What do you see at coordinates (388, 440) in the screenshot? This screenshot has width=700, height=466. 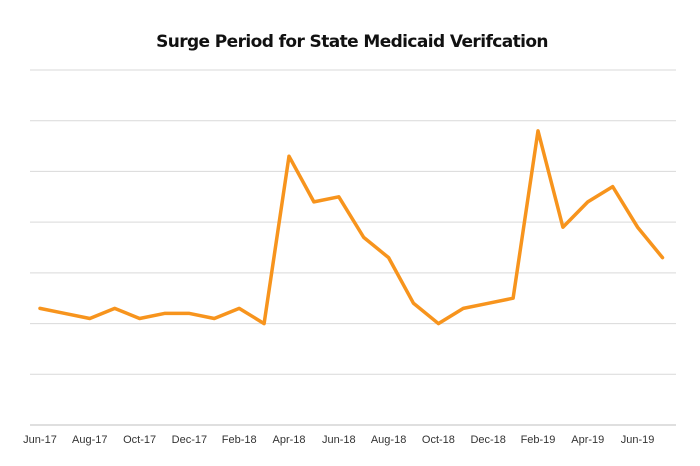 I see `x-tick-label: Aug-18` at bounding box center [388, 440].